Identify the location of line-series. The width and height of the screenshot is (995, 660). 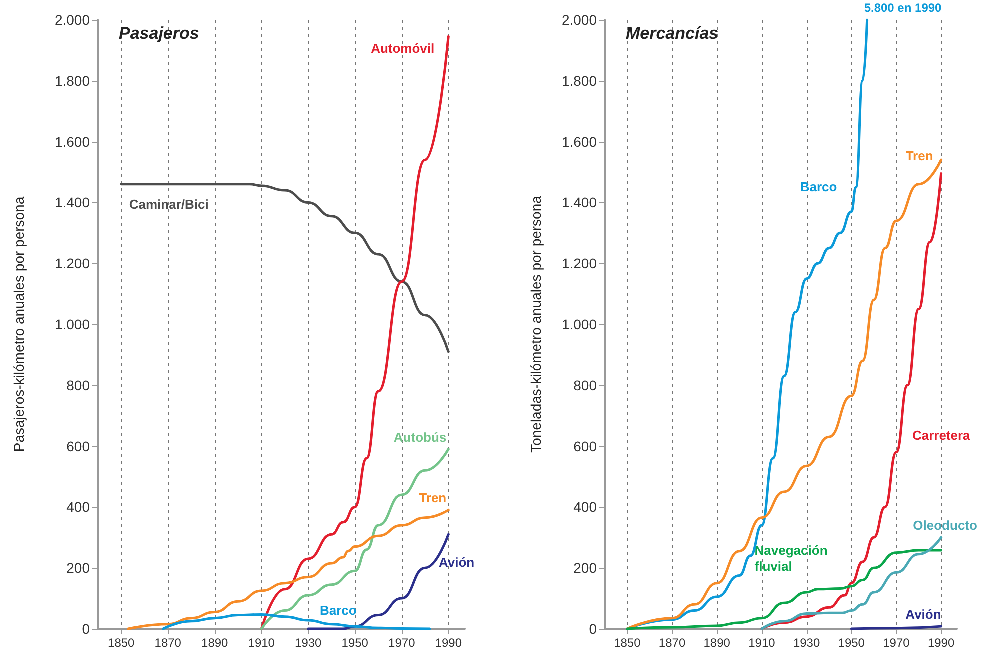
(285, 268).